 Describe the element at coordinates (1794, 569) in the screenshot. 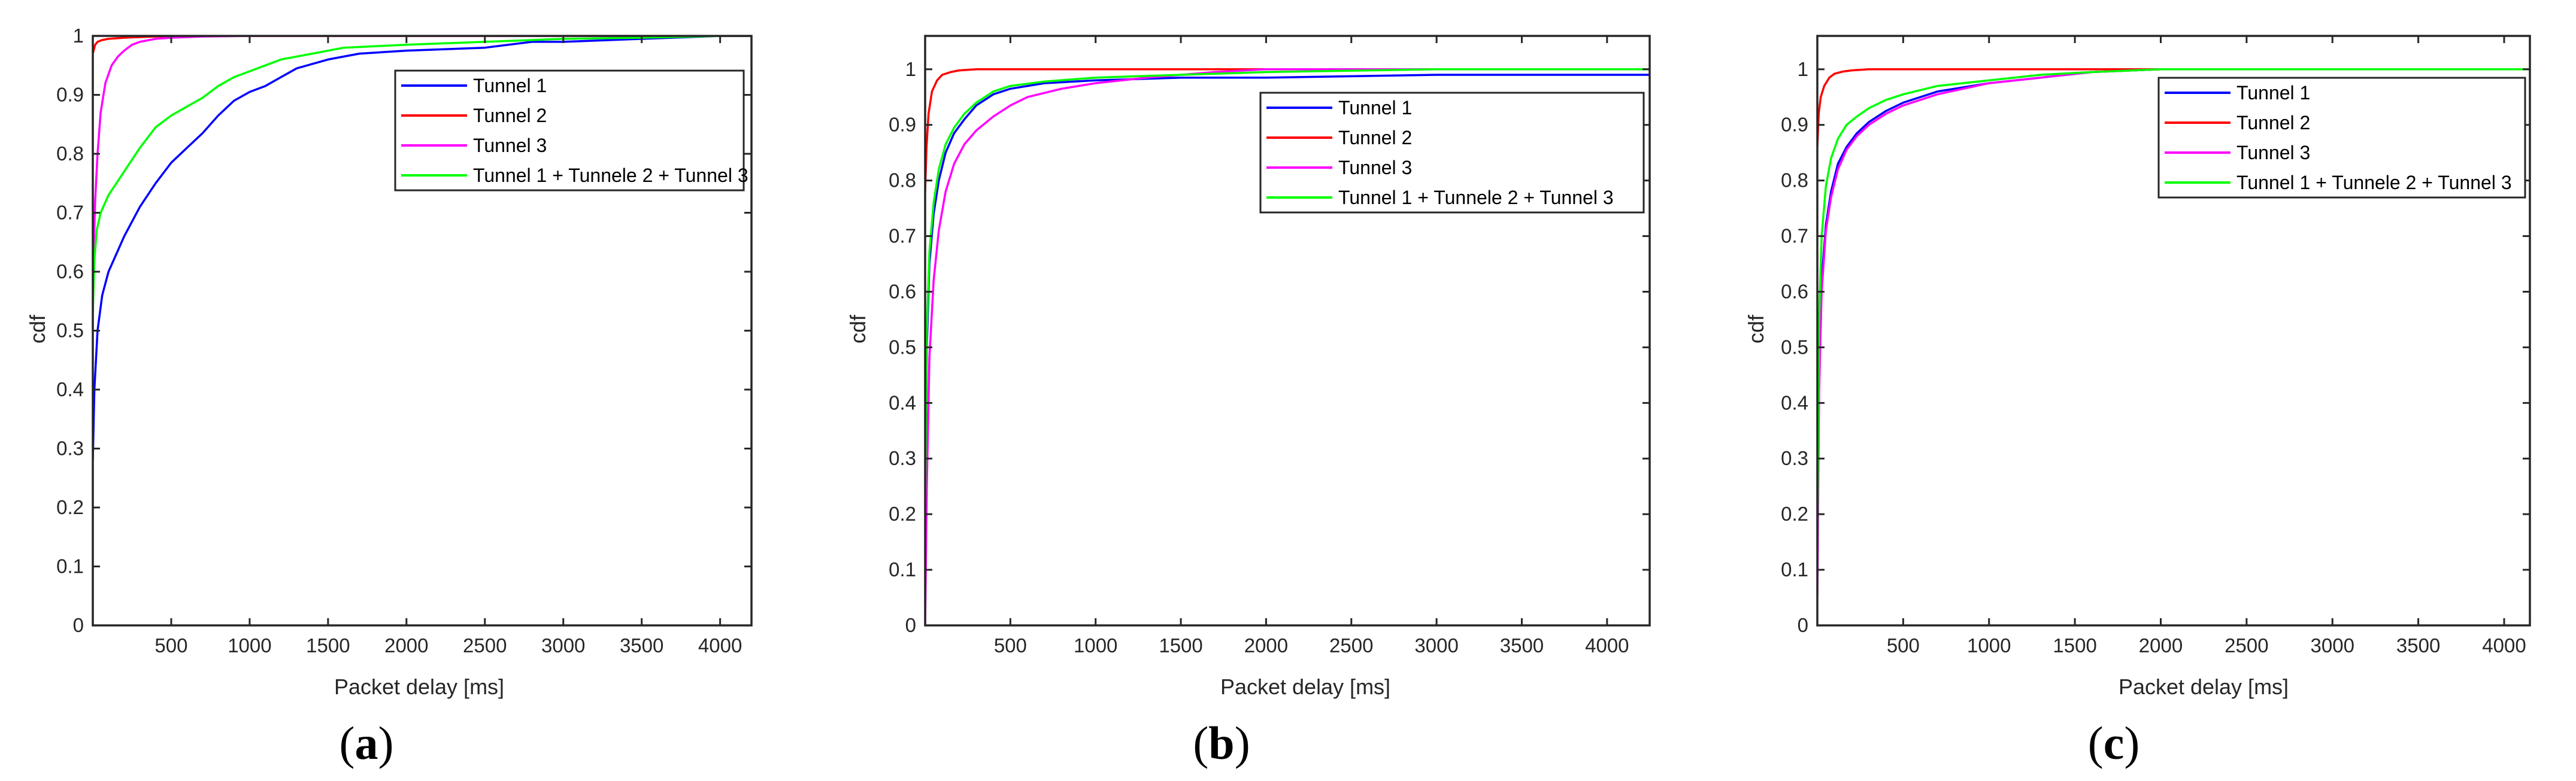

I see `panel-c-y-tick-label: 0.1` at that location.